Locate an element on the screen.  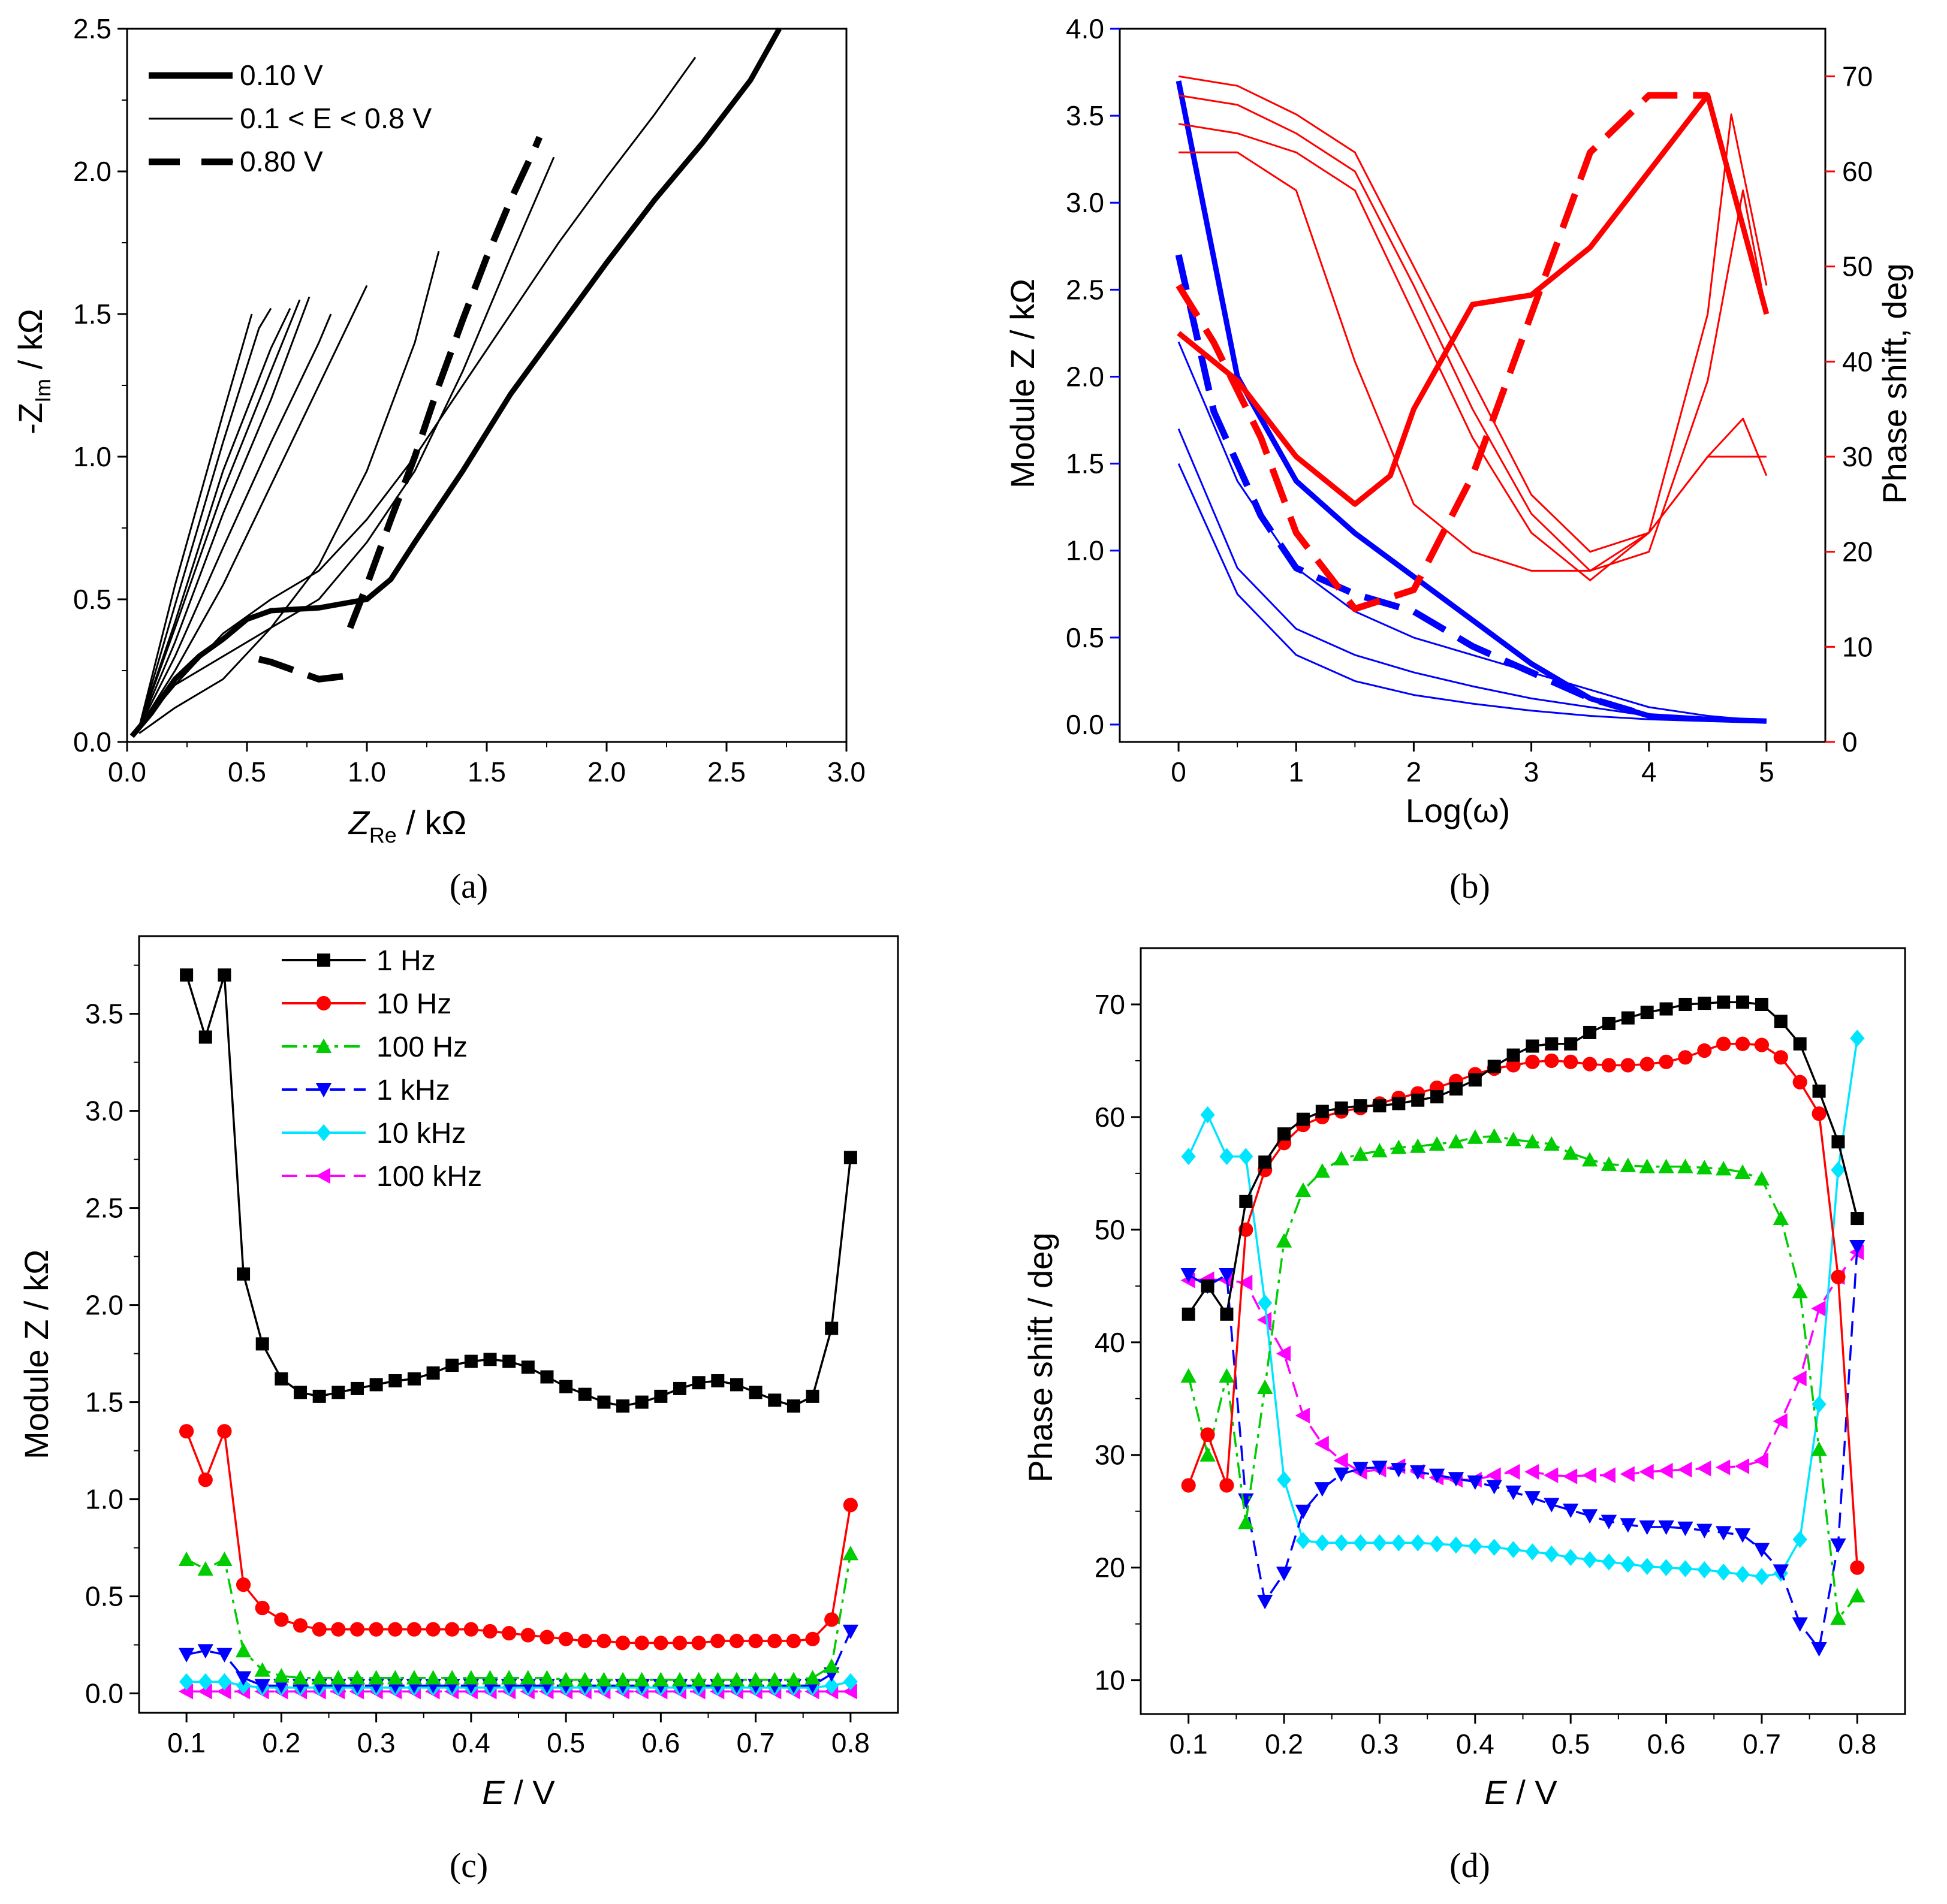
panel-d-plot-area is located at coordinates (1523, 1326).